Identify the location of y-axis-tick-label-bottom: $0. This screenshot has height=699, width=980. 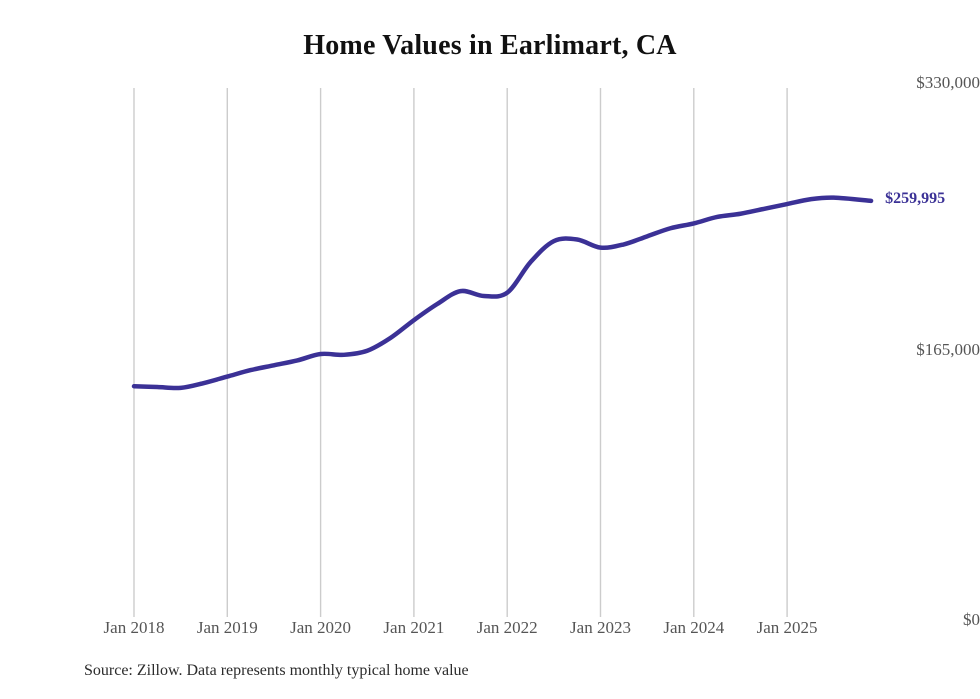
(971, 619).